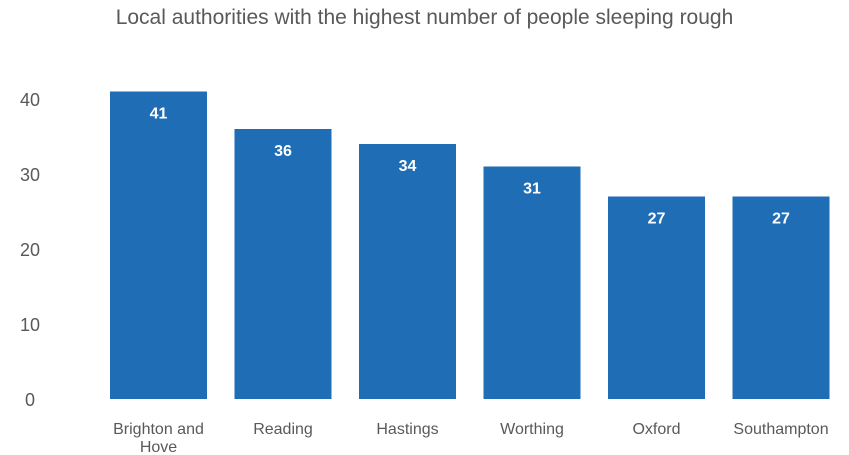 The width and height of the screenshot is (849, 455). I want to click on data-label: 31, so click(532, 189).